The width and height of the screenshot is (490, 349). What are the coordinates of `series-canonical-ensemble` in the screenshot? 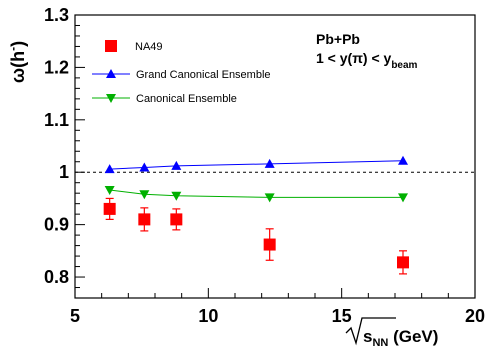 It's located at (256, 194).